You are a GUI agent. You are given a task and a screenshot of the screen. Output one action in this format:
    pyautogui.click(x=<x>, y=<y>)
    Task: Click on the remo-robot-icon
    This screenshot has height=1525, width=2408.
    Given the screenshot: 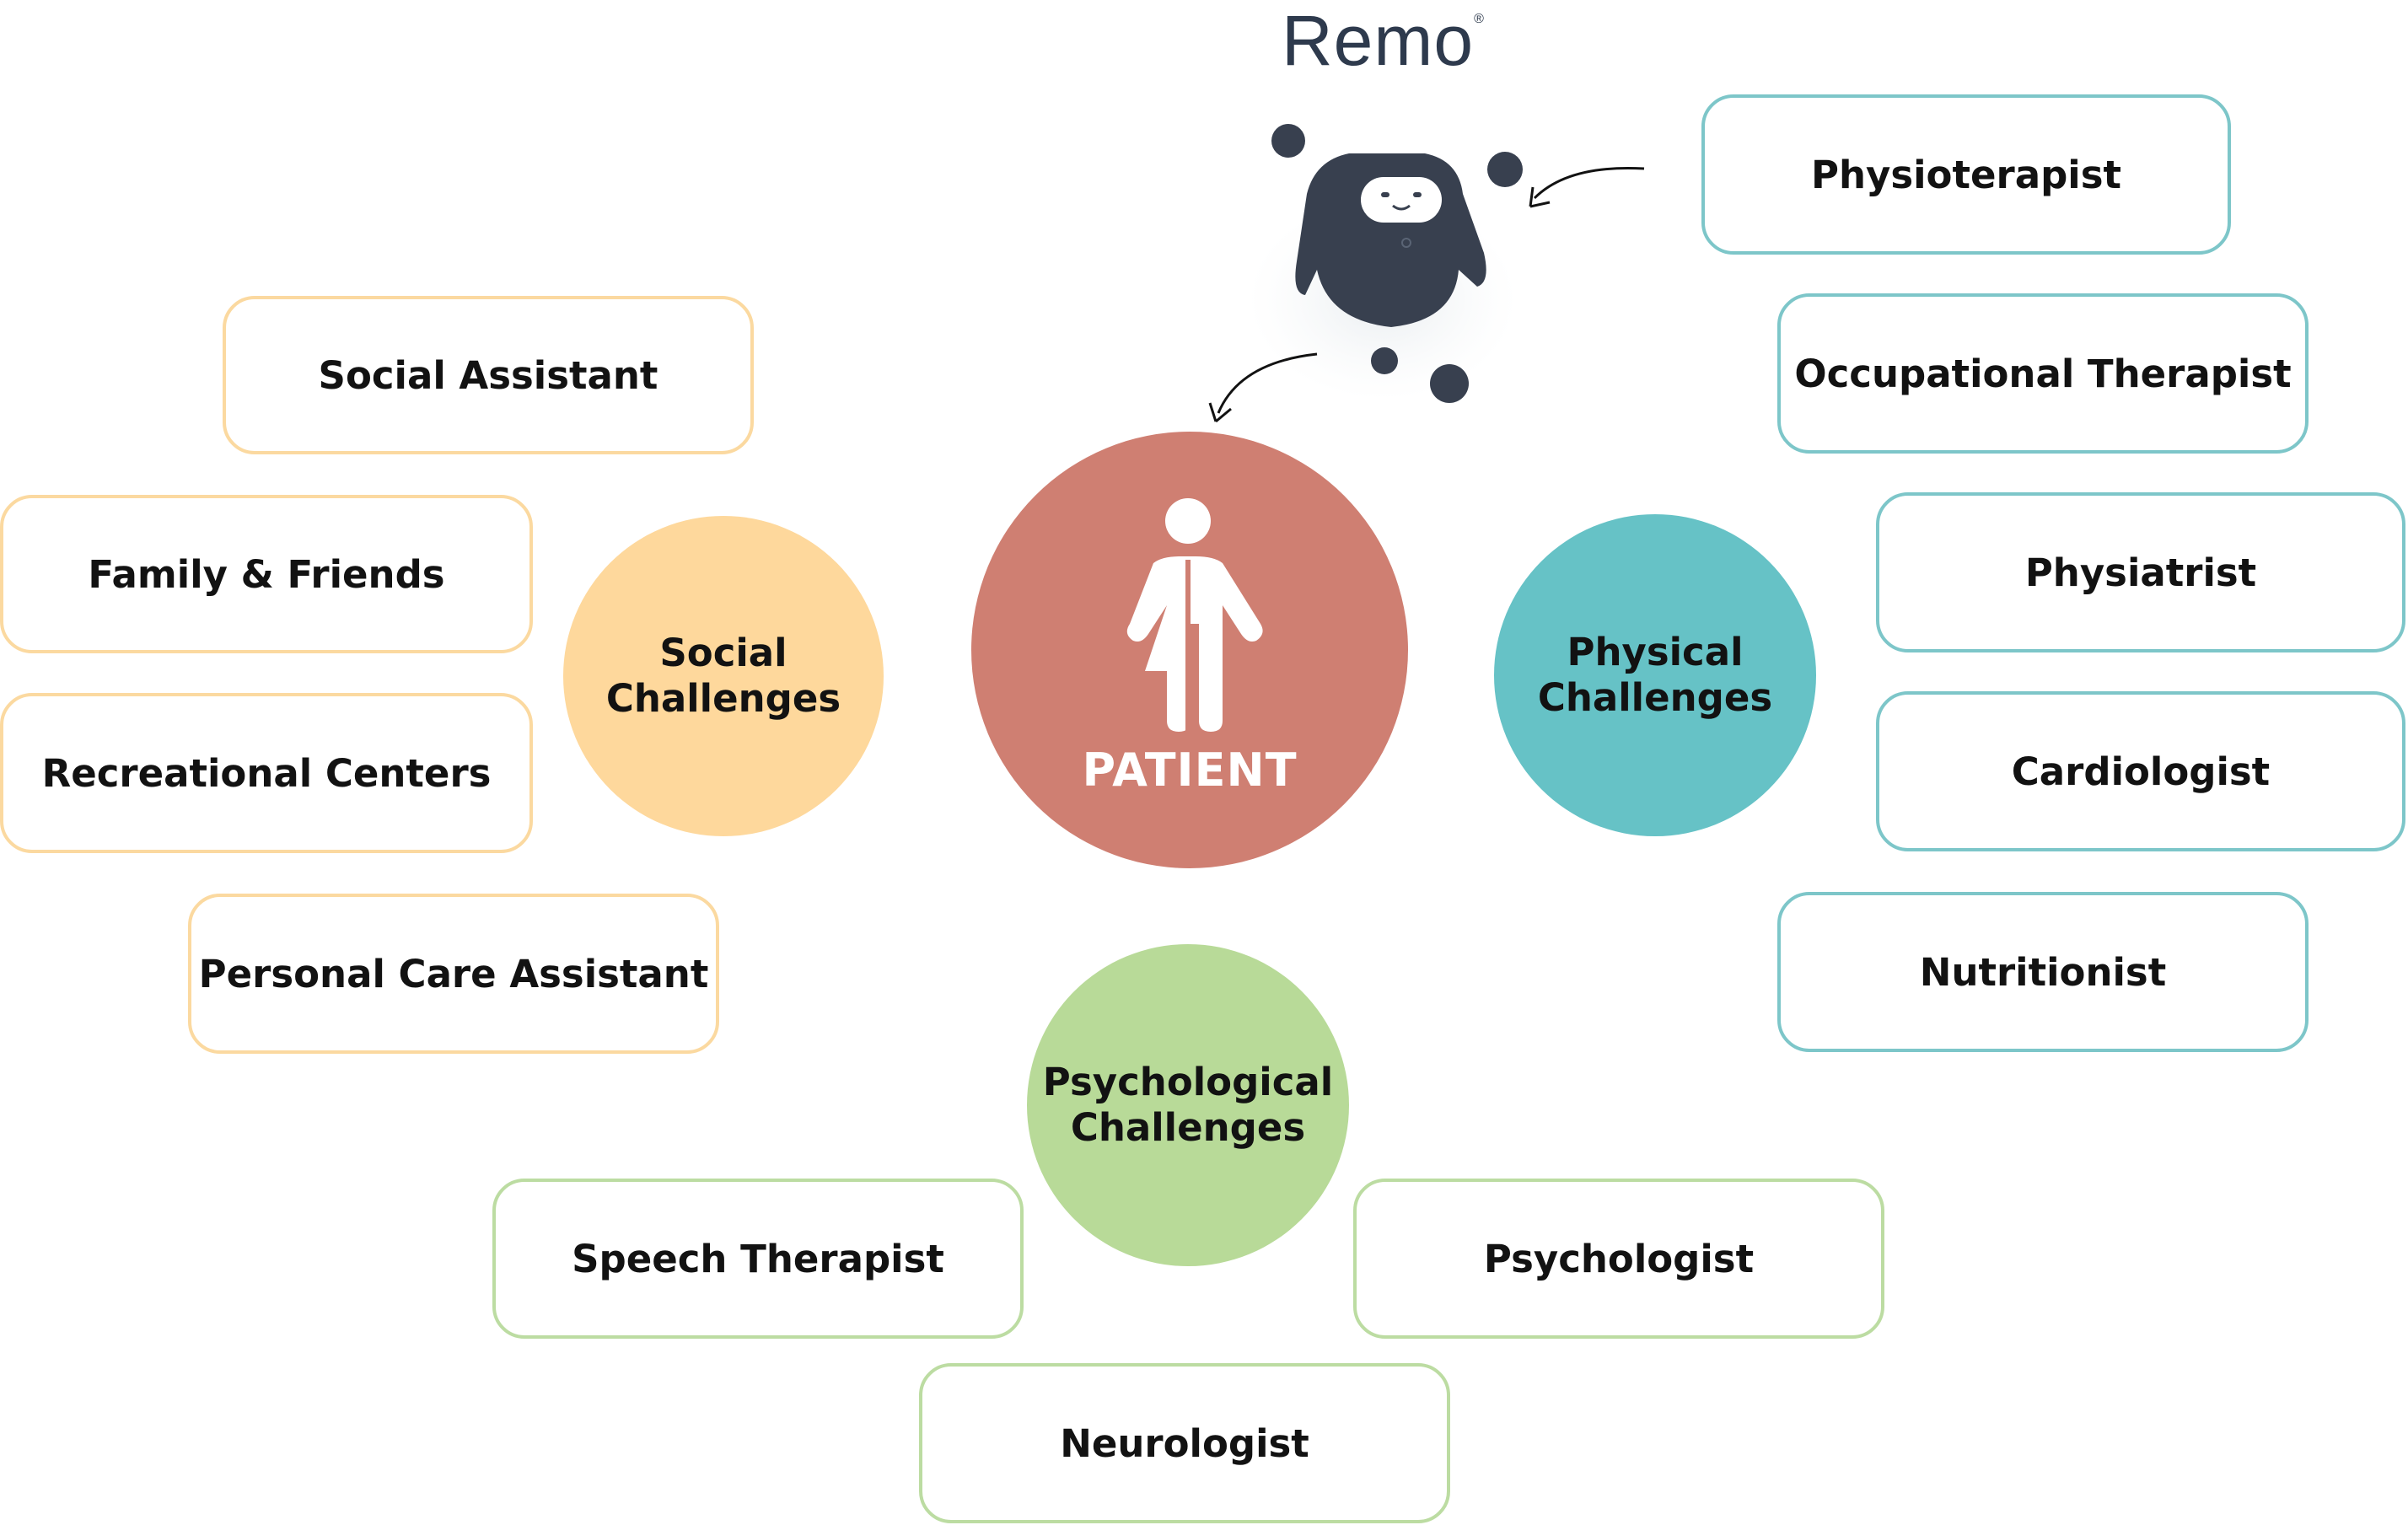 What is the action you would take?
    pyautogui.click(x=1385, y=263)
    